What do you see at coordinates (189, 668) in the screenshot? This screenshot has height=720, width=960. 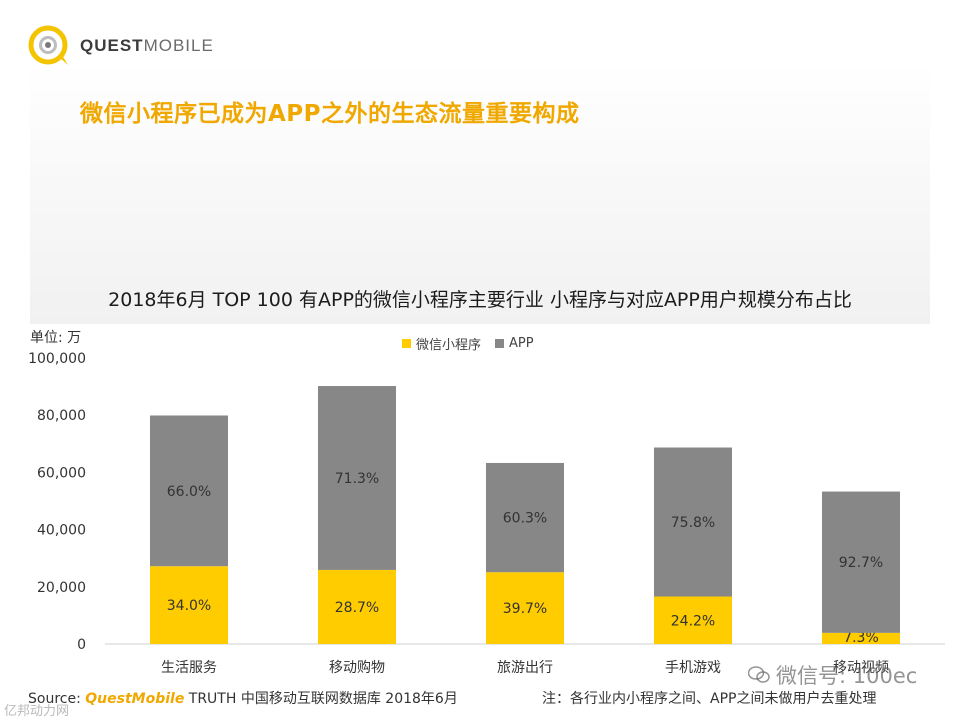 I see `x-tick-label: 生活服务` at bounding box center [189, 668].